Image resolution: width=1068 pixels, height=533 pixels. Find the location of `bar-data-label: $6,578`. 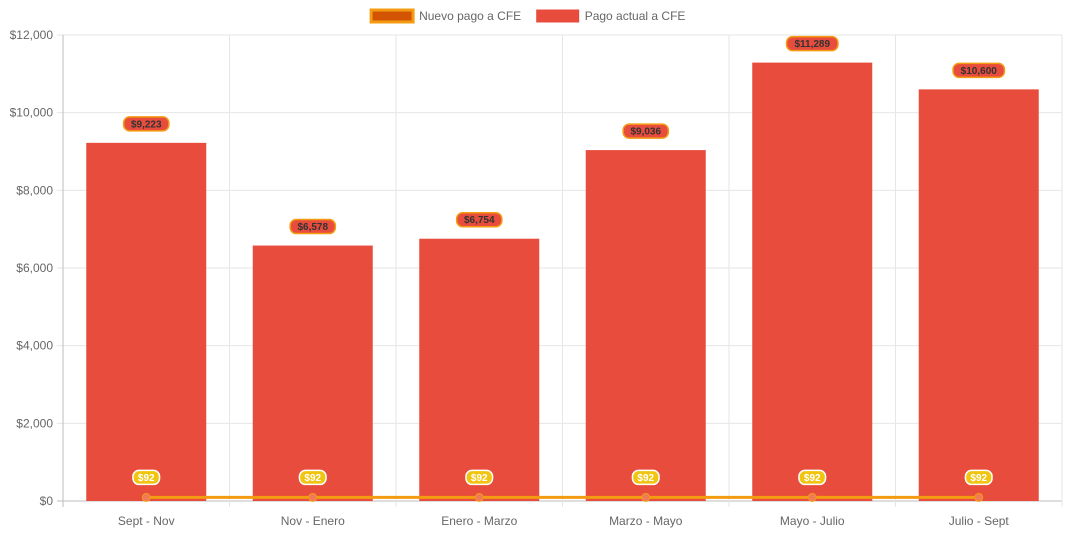

bar-data-label: $6,578 is located at coordinates (312, 227).